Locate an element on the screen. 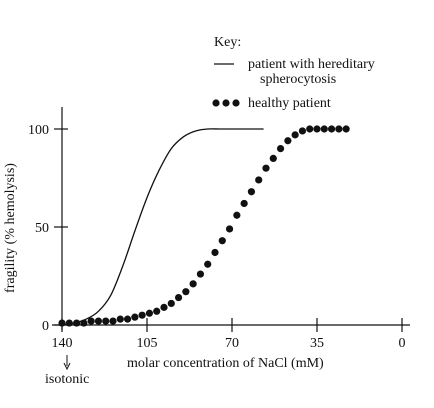  y-tick-label: 100 is located at coordinates (38, 130).